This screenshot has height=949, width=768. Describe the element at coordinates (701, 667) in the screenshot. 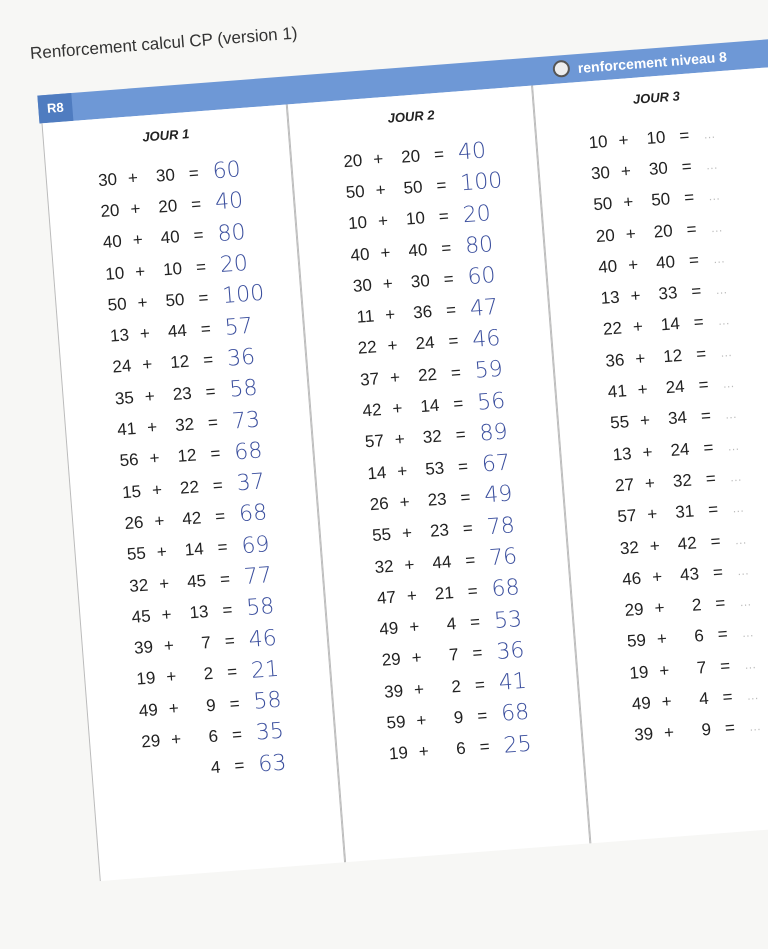

I see `operand-2: 7` at that location.